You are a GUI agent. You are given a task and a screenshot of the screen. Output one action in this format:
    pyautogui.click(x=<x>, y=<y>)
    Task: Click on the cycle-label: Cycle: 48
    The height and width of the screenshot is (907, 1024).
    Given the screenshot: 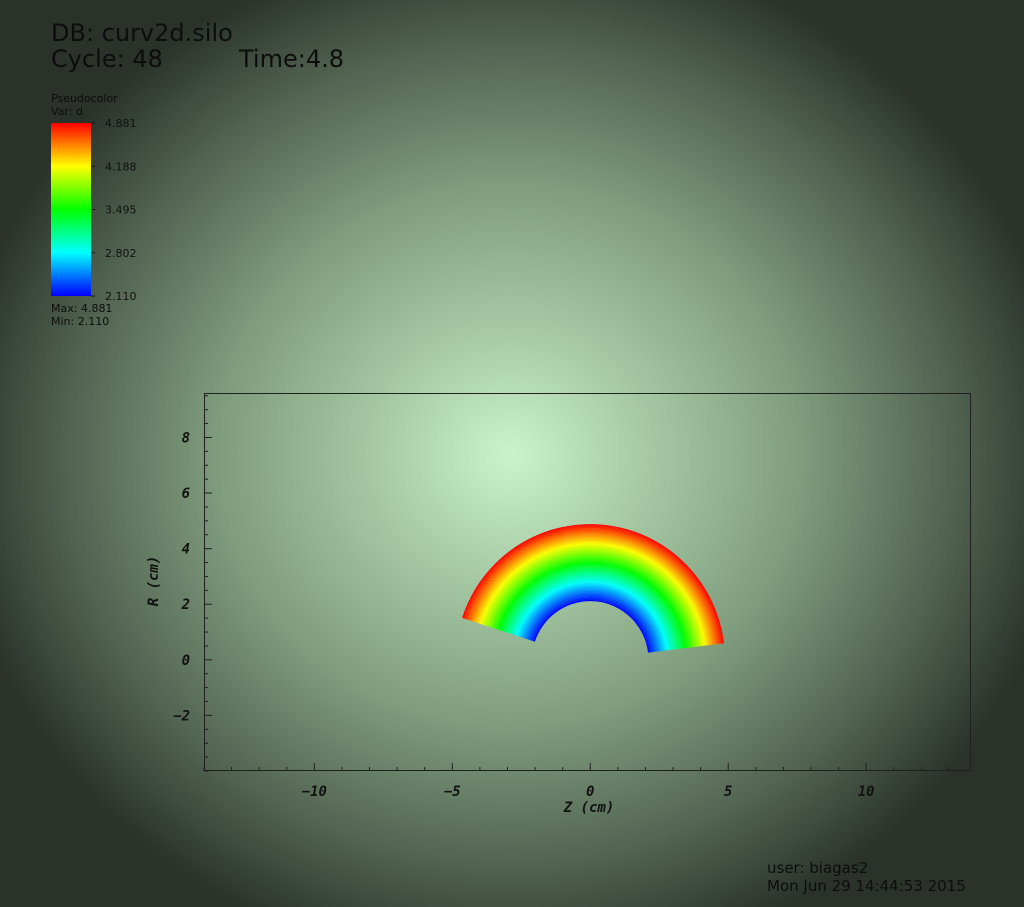 What is the action you would take?
    pyautogui.click(x=107, y=59)
    